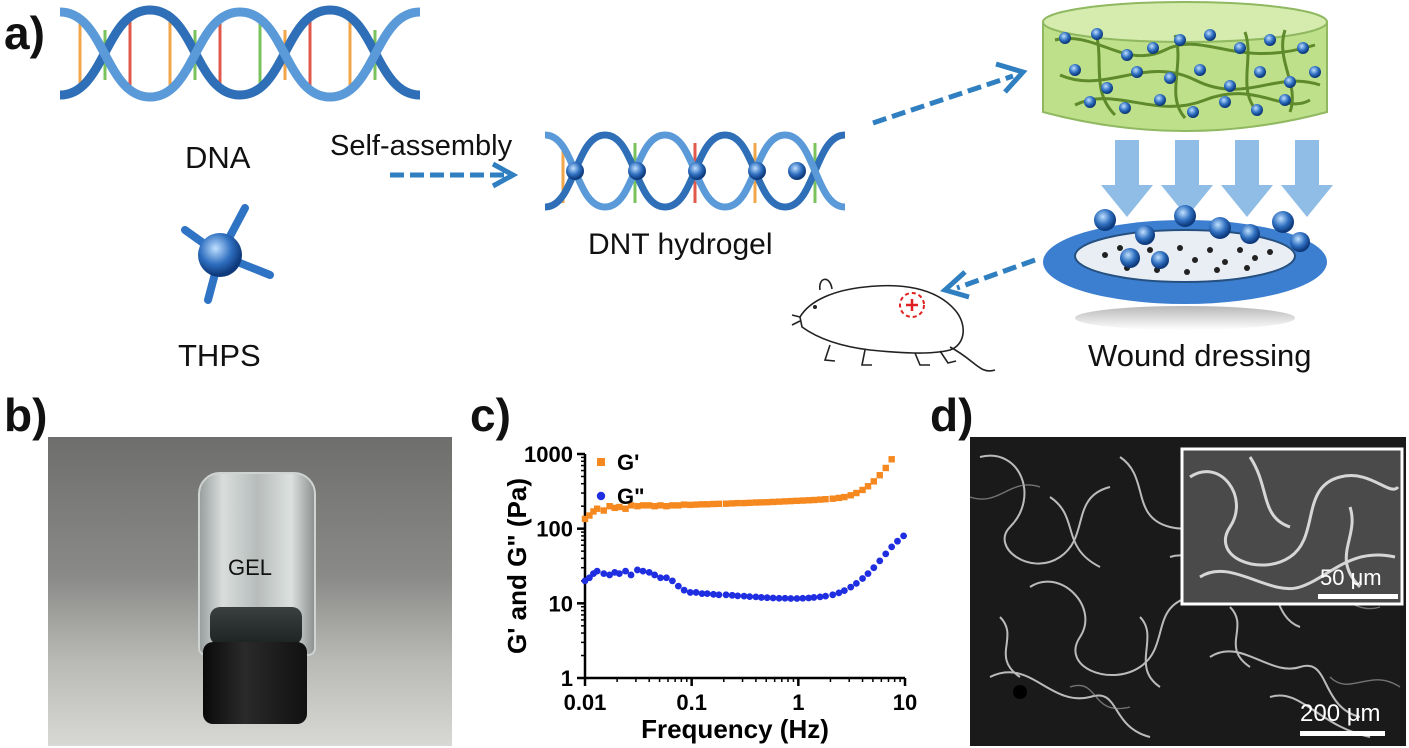  What do you see at coordinates (454, 175) in the screenshot?
I see `self-assembly-arrow` at bounding box center [454, 175].